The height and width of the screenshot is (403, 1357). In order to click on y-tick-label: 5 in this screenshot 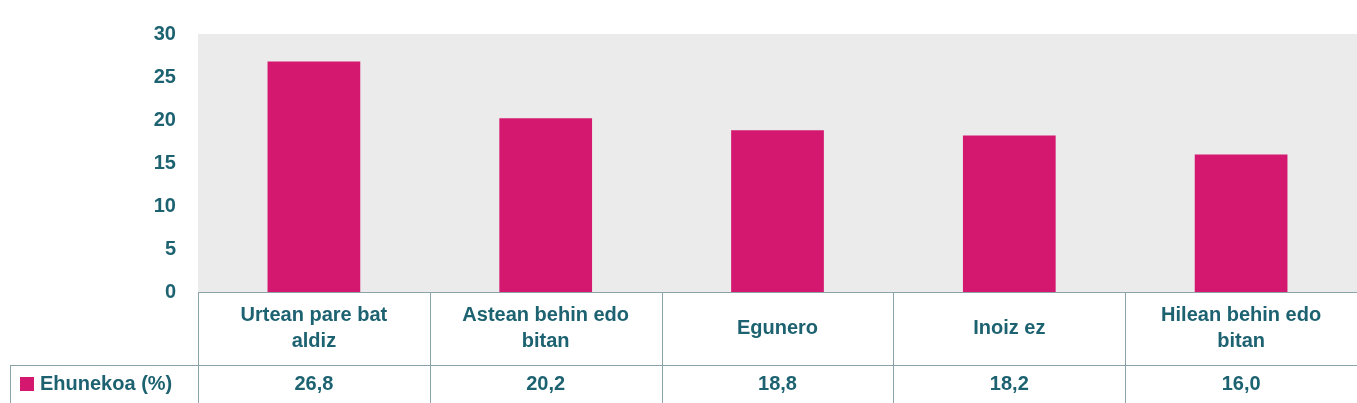, I will do `click(170, 247)`.